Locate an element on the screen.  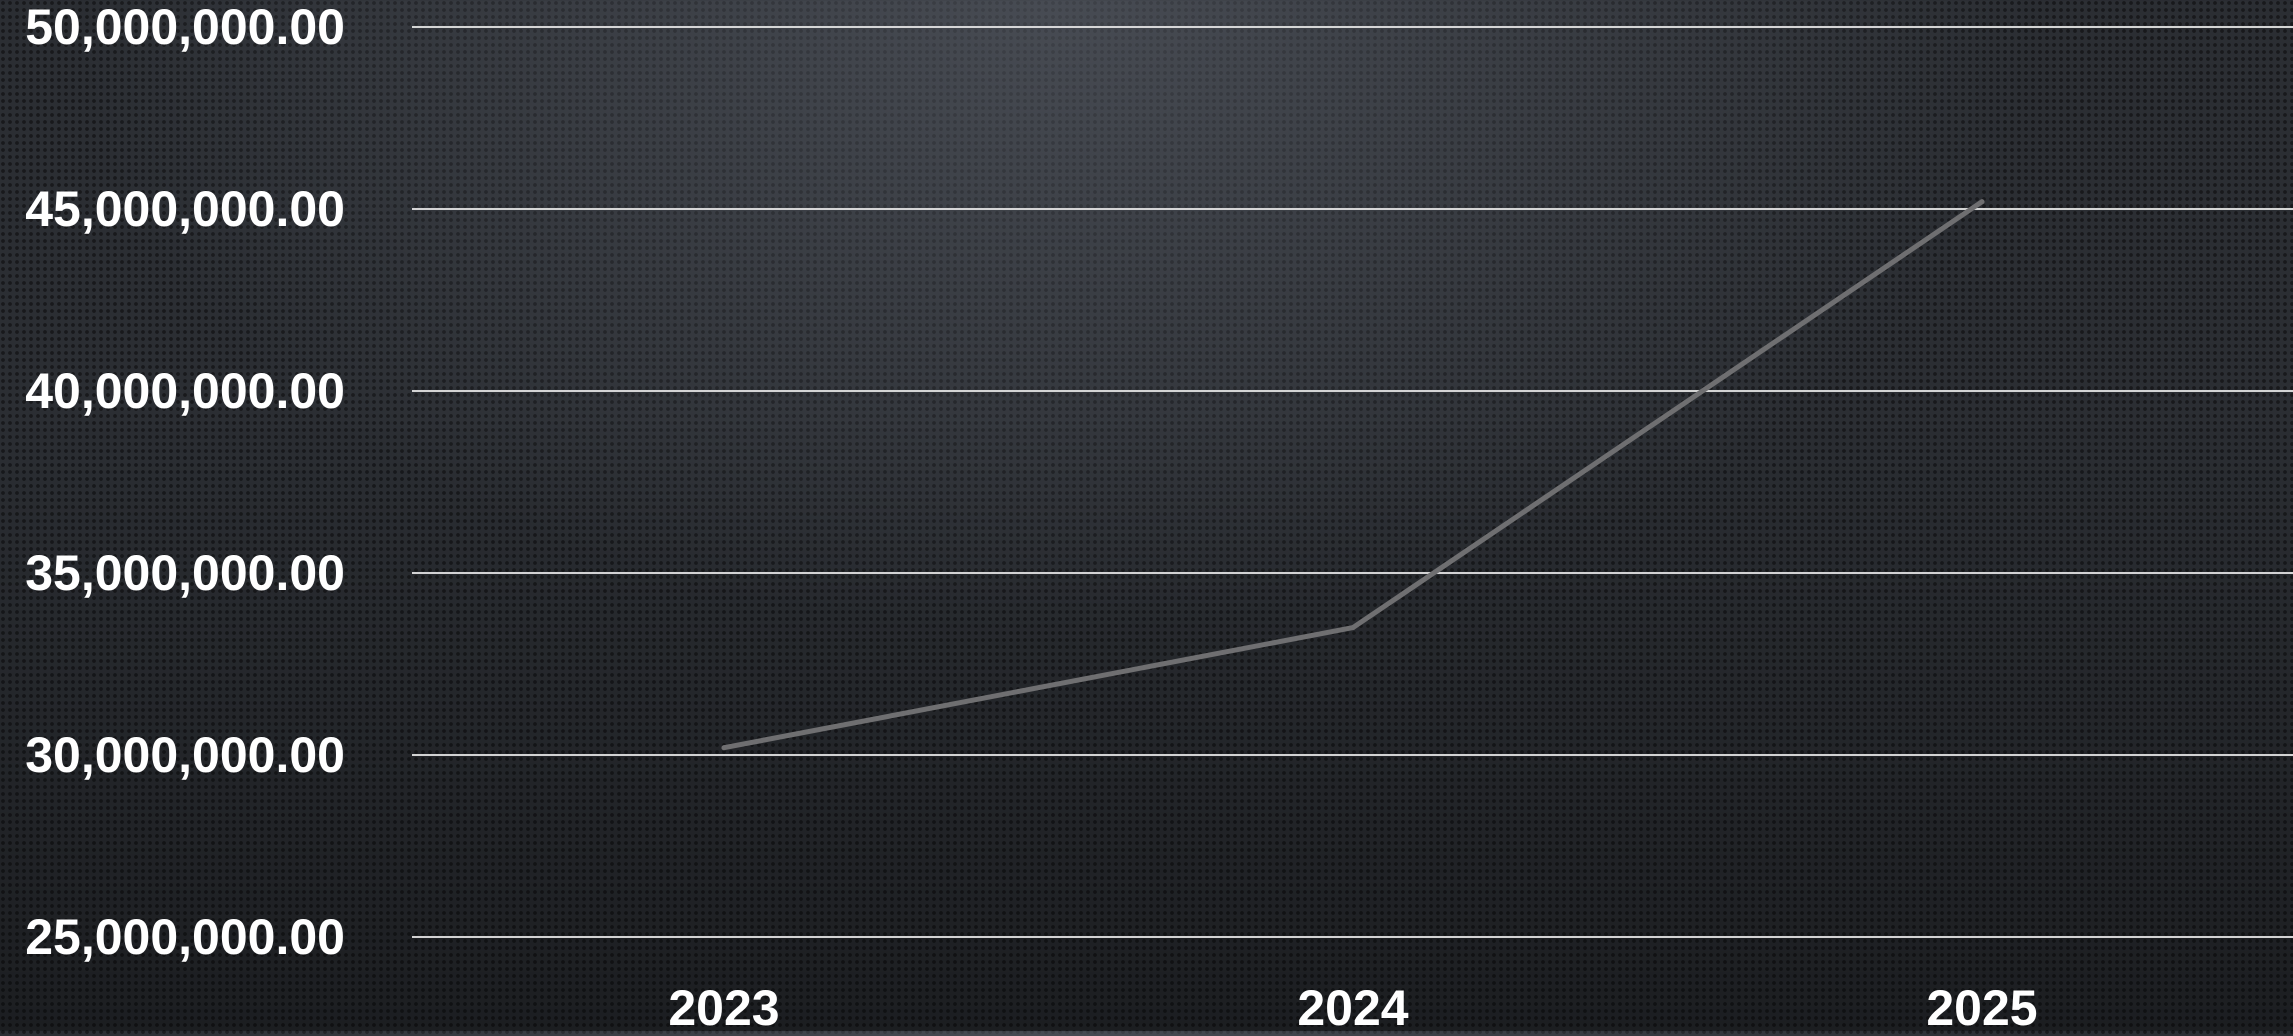
x-axis-tick-labels: 2023 2024 2025 is located at coordinates (1352, 1008).